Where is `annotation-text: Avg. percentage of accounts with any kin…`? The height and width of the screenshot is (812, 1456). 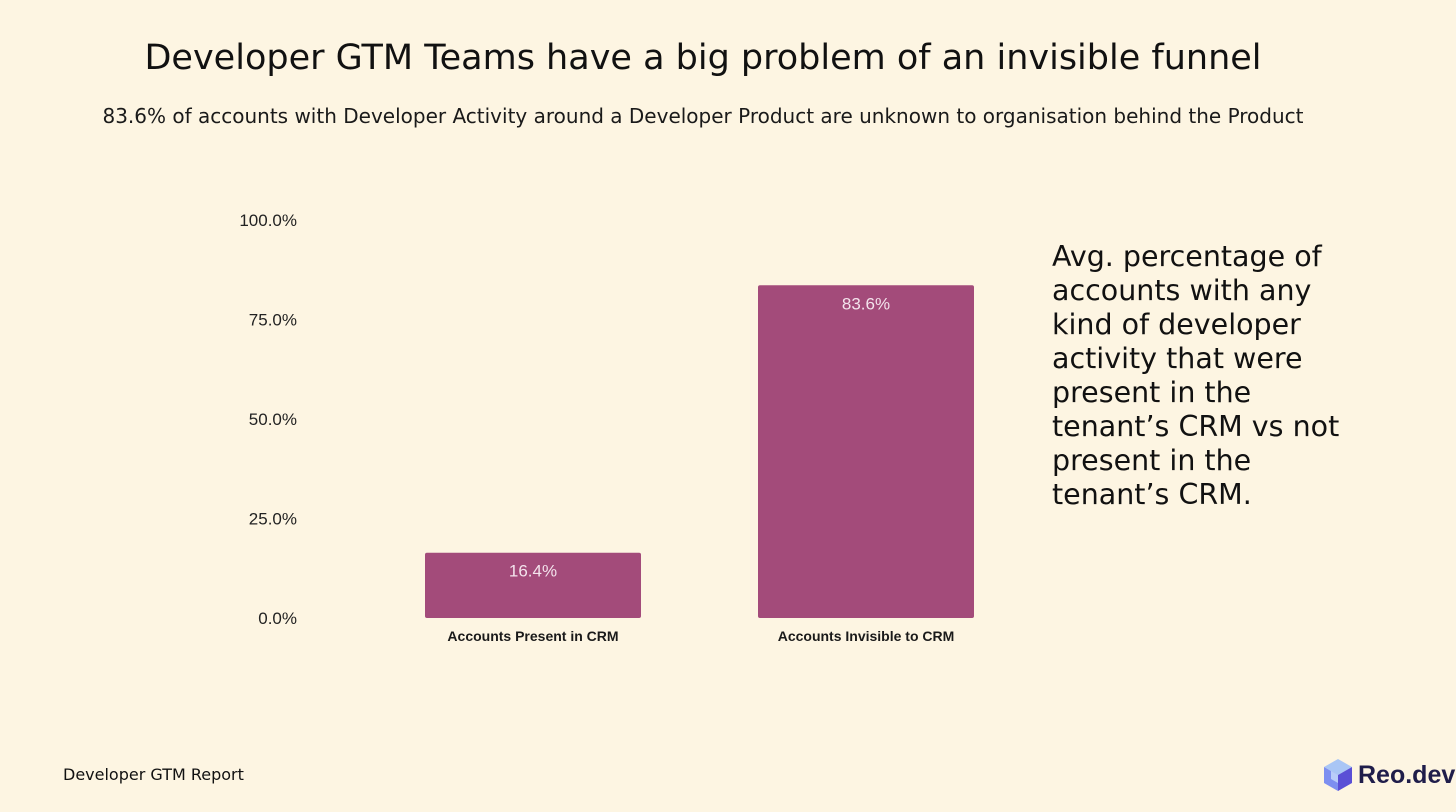
annotation-text: Avg. percentage of accounts with any kin… is located at coordinates (1196, 375).